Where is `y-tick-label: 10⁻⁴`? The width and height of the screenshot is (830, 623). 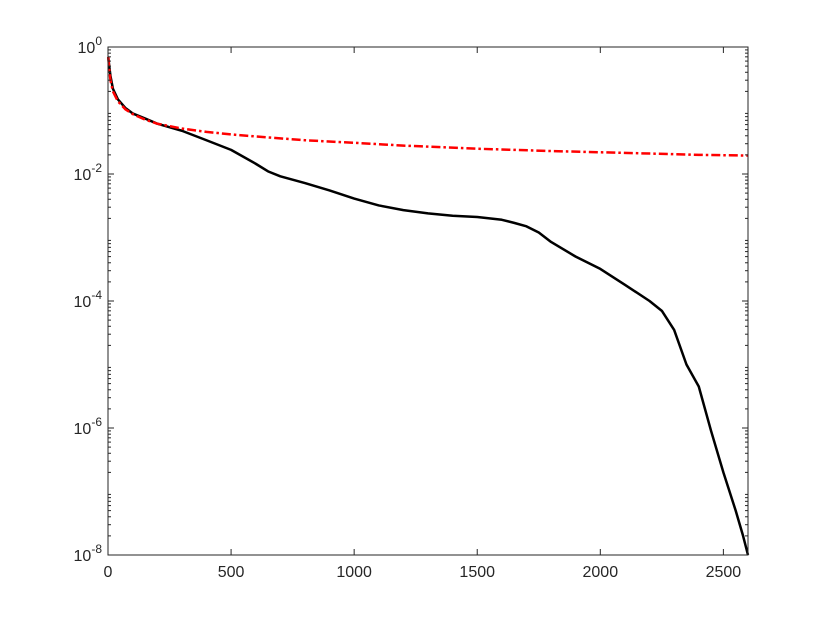
y-tick-label: 10⁻⁴ is located at coordinates (88, 299).